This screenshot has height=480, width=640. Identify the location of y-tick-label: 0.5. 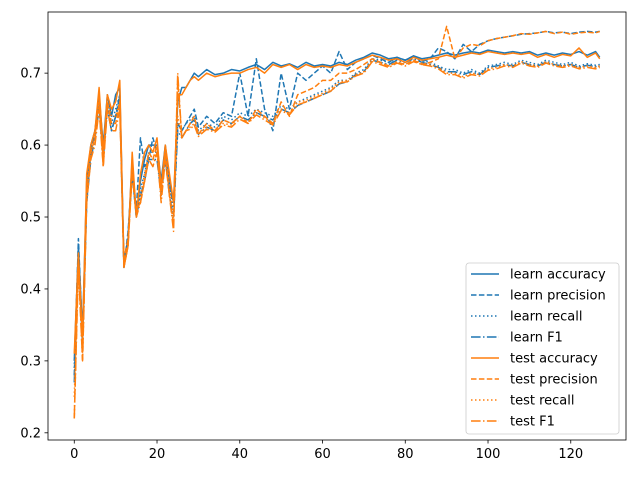
(30, 218).